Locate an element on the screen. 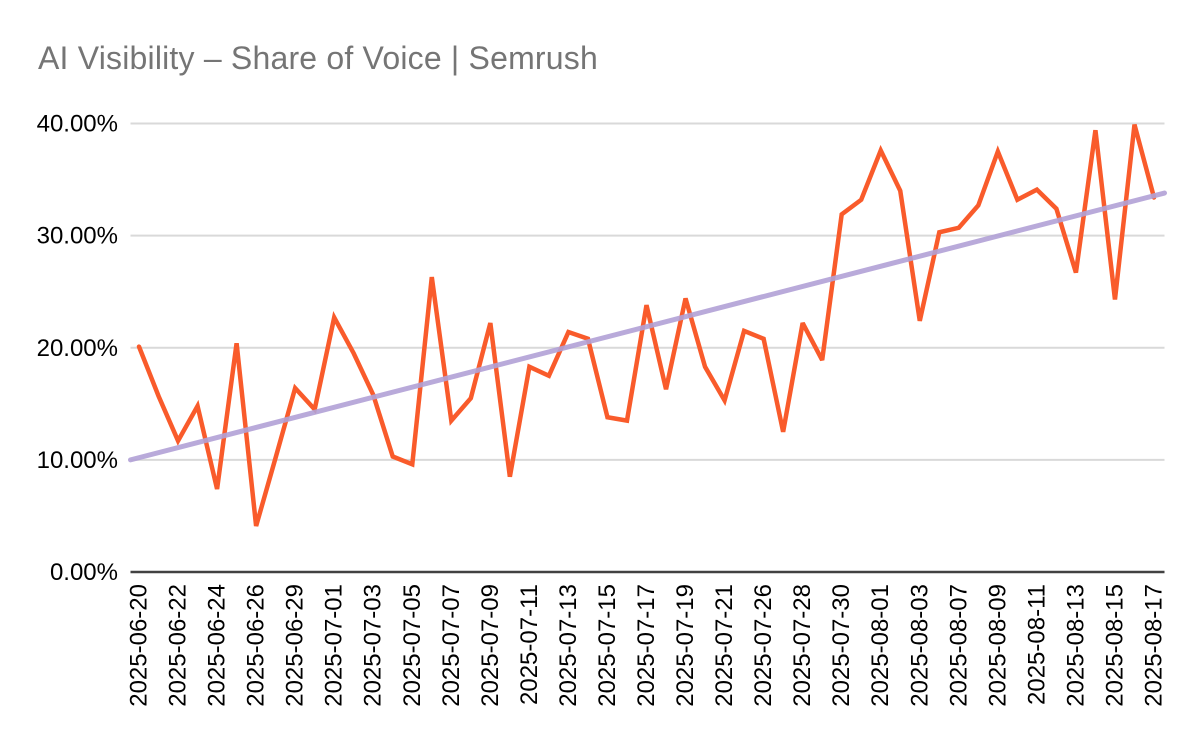 This screenshot has height=742, width=1200. y-axis-label: 10.00% is located at coordinates (77, 460).